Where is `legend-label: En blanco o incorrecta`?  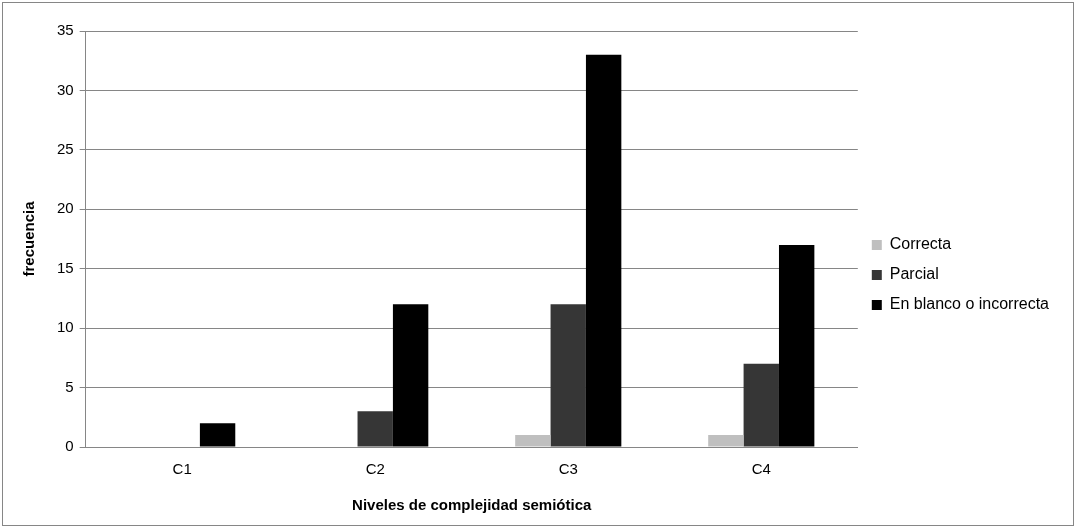
legend-label: En blanco o incorrecta is located at coordinates (969, 304).